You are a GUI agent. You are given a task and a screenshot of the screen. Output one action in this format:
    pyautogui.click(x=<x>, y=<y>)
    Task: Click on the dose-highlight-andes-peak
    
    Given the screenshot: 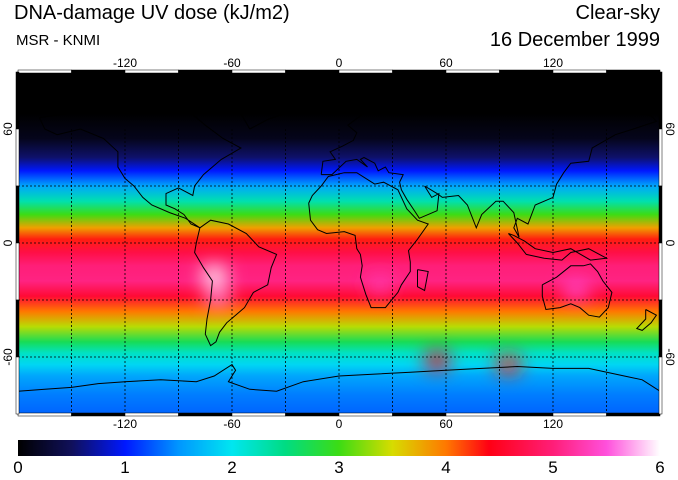 What is the action you would take?
    pyautogui.click(x=214, y=275)
    